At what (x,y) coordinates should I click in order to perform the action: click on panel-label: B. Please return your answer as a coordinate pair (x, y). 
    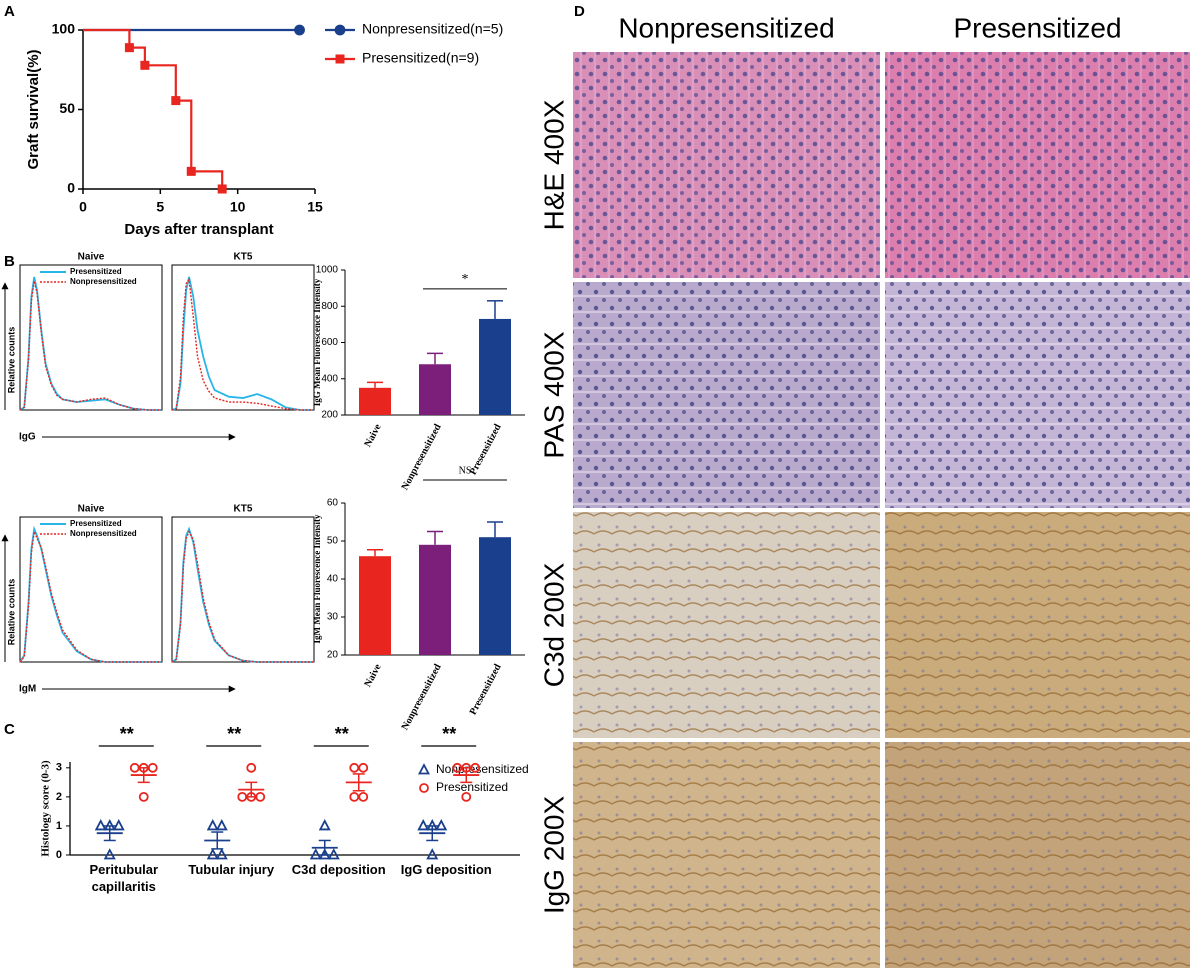
    Looking at the image, I should click on (9, 261).